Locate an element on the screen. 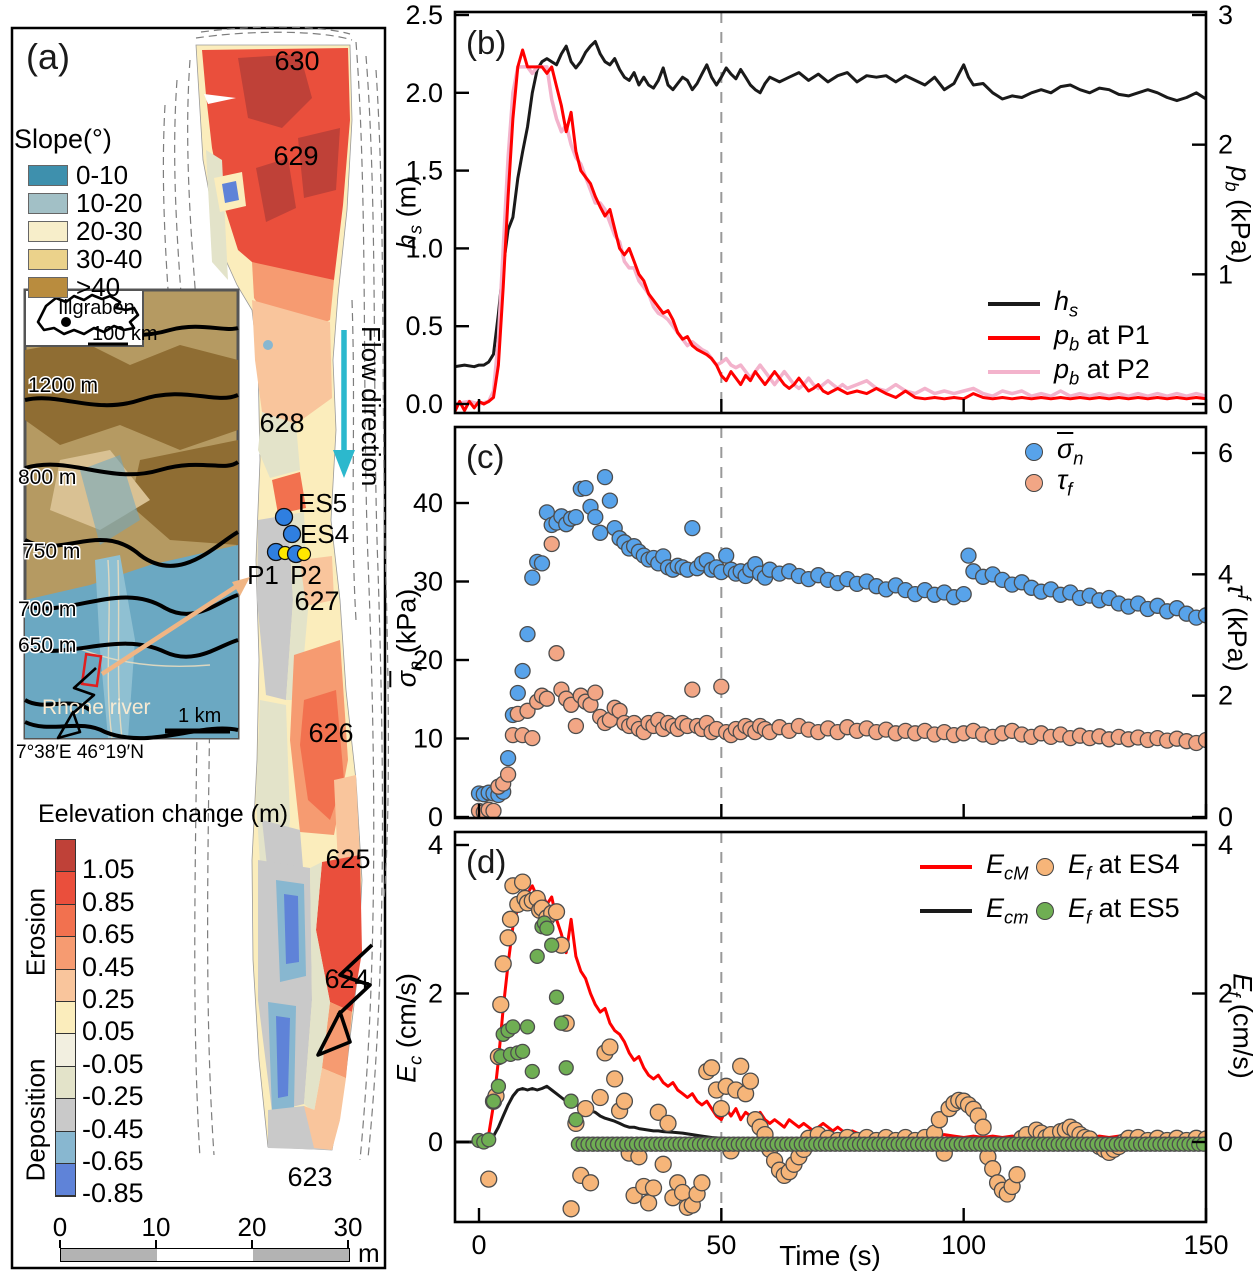  slope-legend-item: 10-20 is located at coordinates (78, 202).